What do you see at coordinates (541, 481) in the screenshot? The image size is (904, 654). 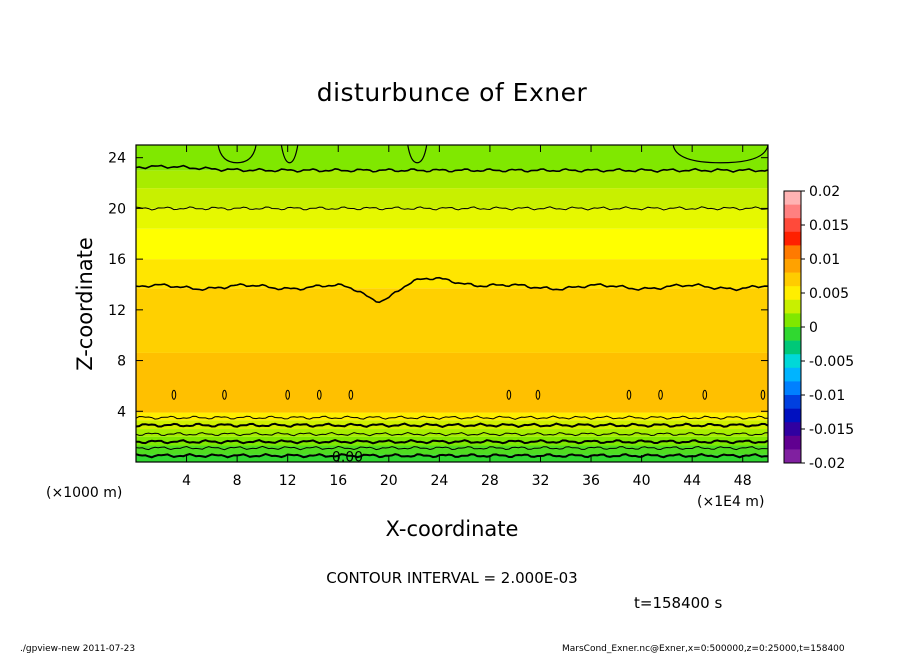 I see `x-tick-label-7: 32` at bounding box center [541, 481].